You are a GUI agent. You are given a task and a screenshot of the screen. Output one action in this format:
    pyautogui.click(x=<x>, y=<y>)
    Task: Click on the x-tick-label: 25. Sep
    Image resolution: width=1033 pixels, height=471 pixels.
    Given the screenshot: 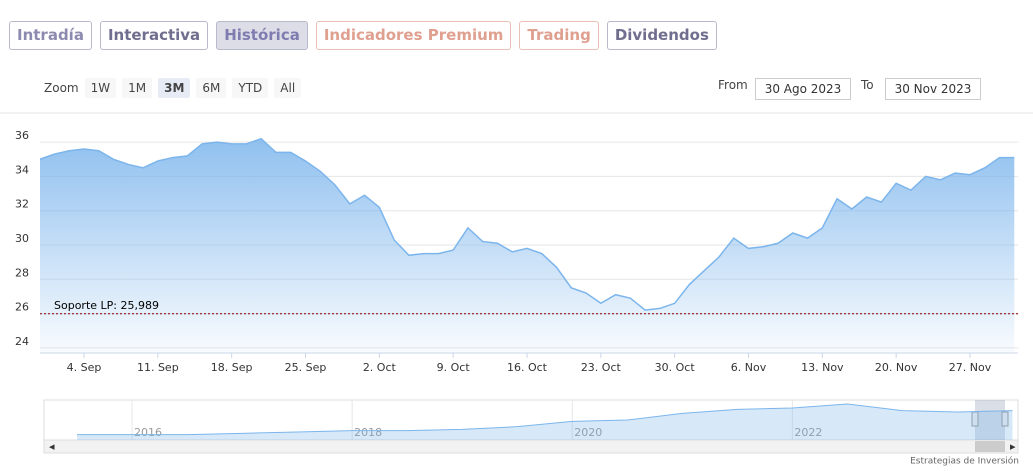 What is the action you would take?
    pyautogui.click(x=306, y=367)
    